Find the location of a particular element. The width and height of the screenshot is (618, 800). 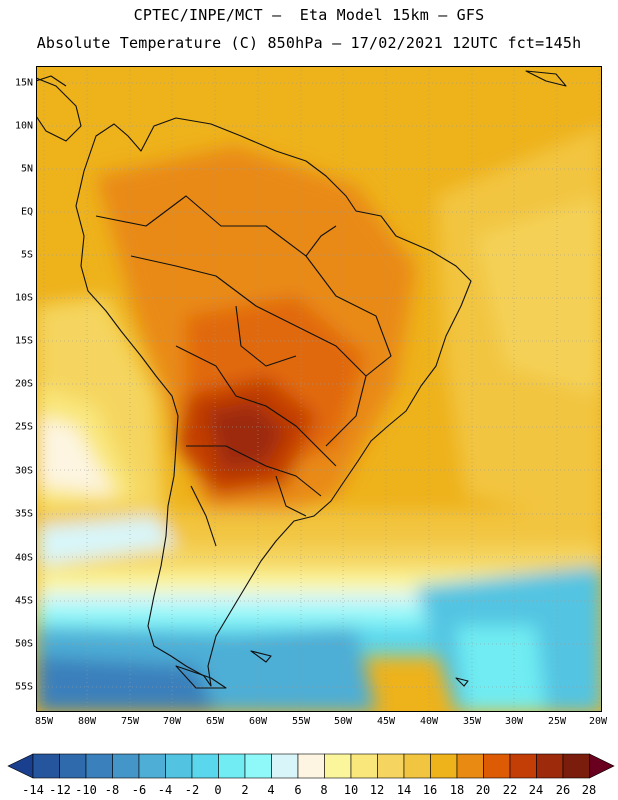

lat-tick-label: 45S is located at coordinates (23, 601).